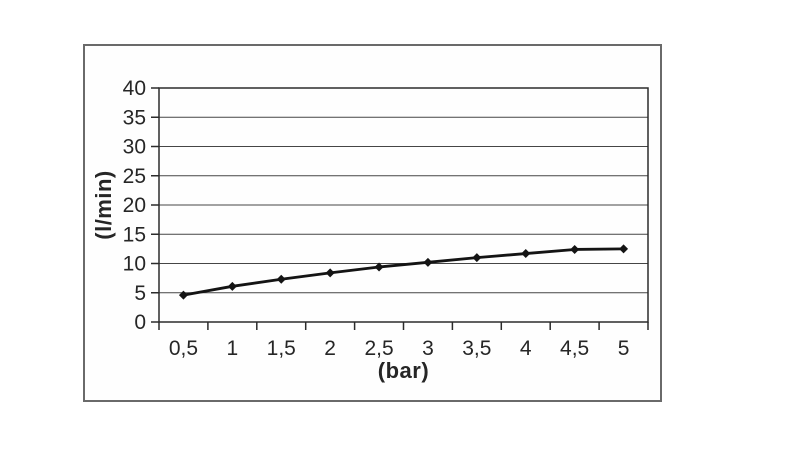 The width and height of the screenshot is (800, 476). Describe the element at coordinates (134, 117) in the screenshot. I see `y-tick-label: 35` at that location.